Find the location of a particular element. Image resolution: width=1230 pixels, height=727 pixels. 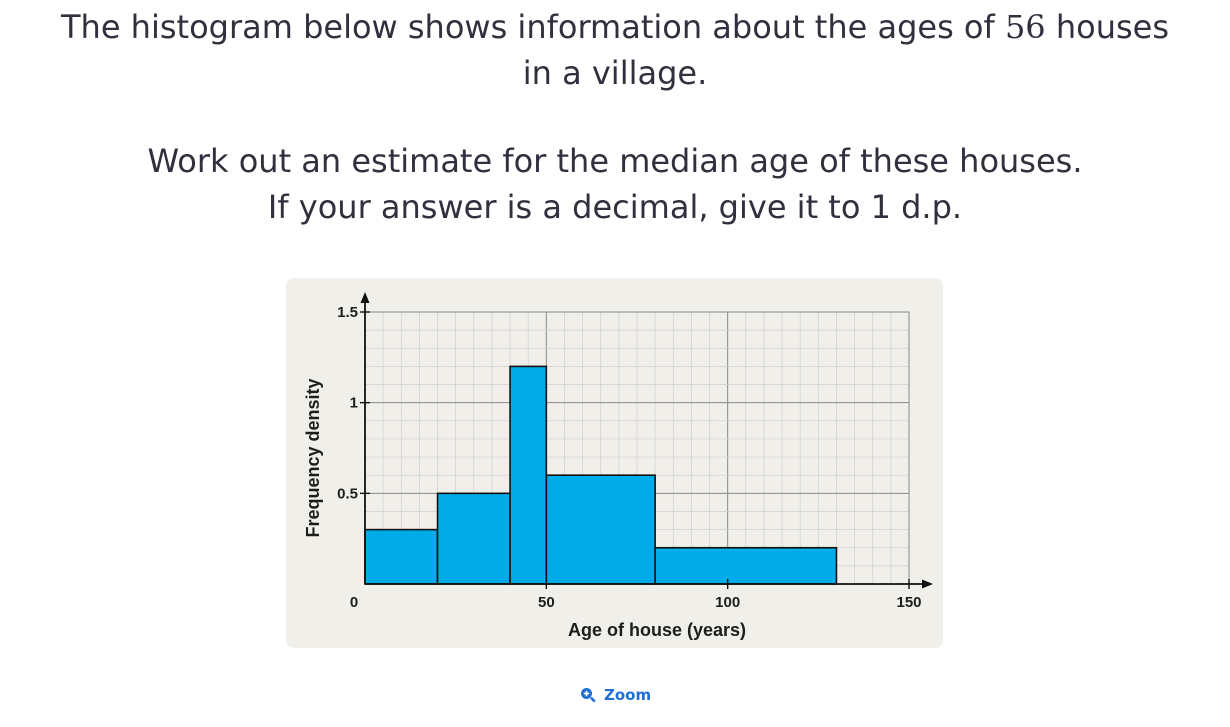

zoom-button: Zoom is located at coordinates (615, 695).